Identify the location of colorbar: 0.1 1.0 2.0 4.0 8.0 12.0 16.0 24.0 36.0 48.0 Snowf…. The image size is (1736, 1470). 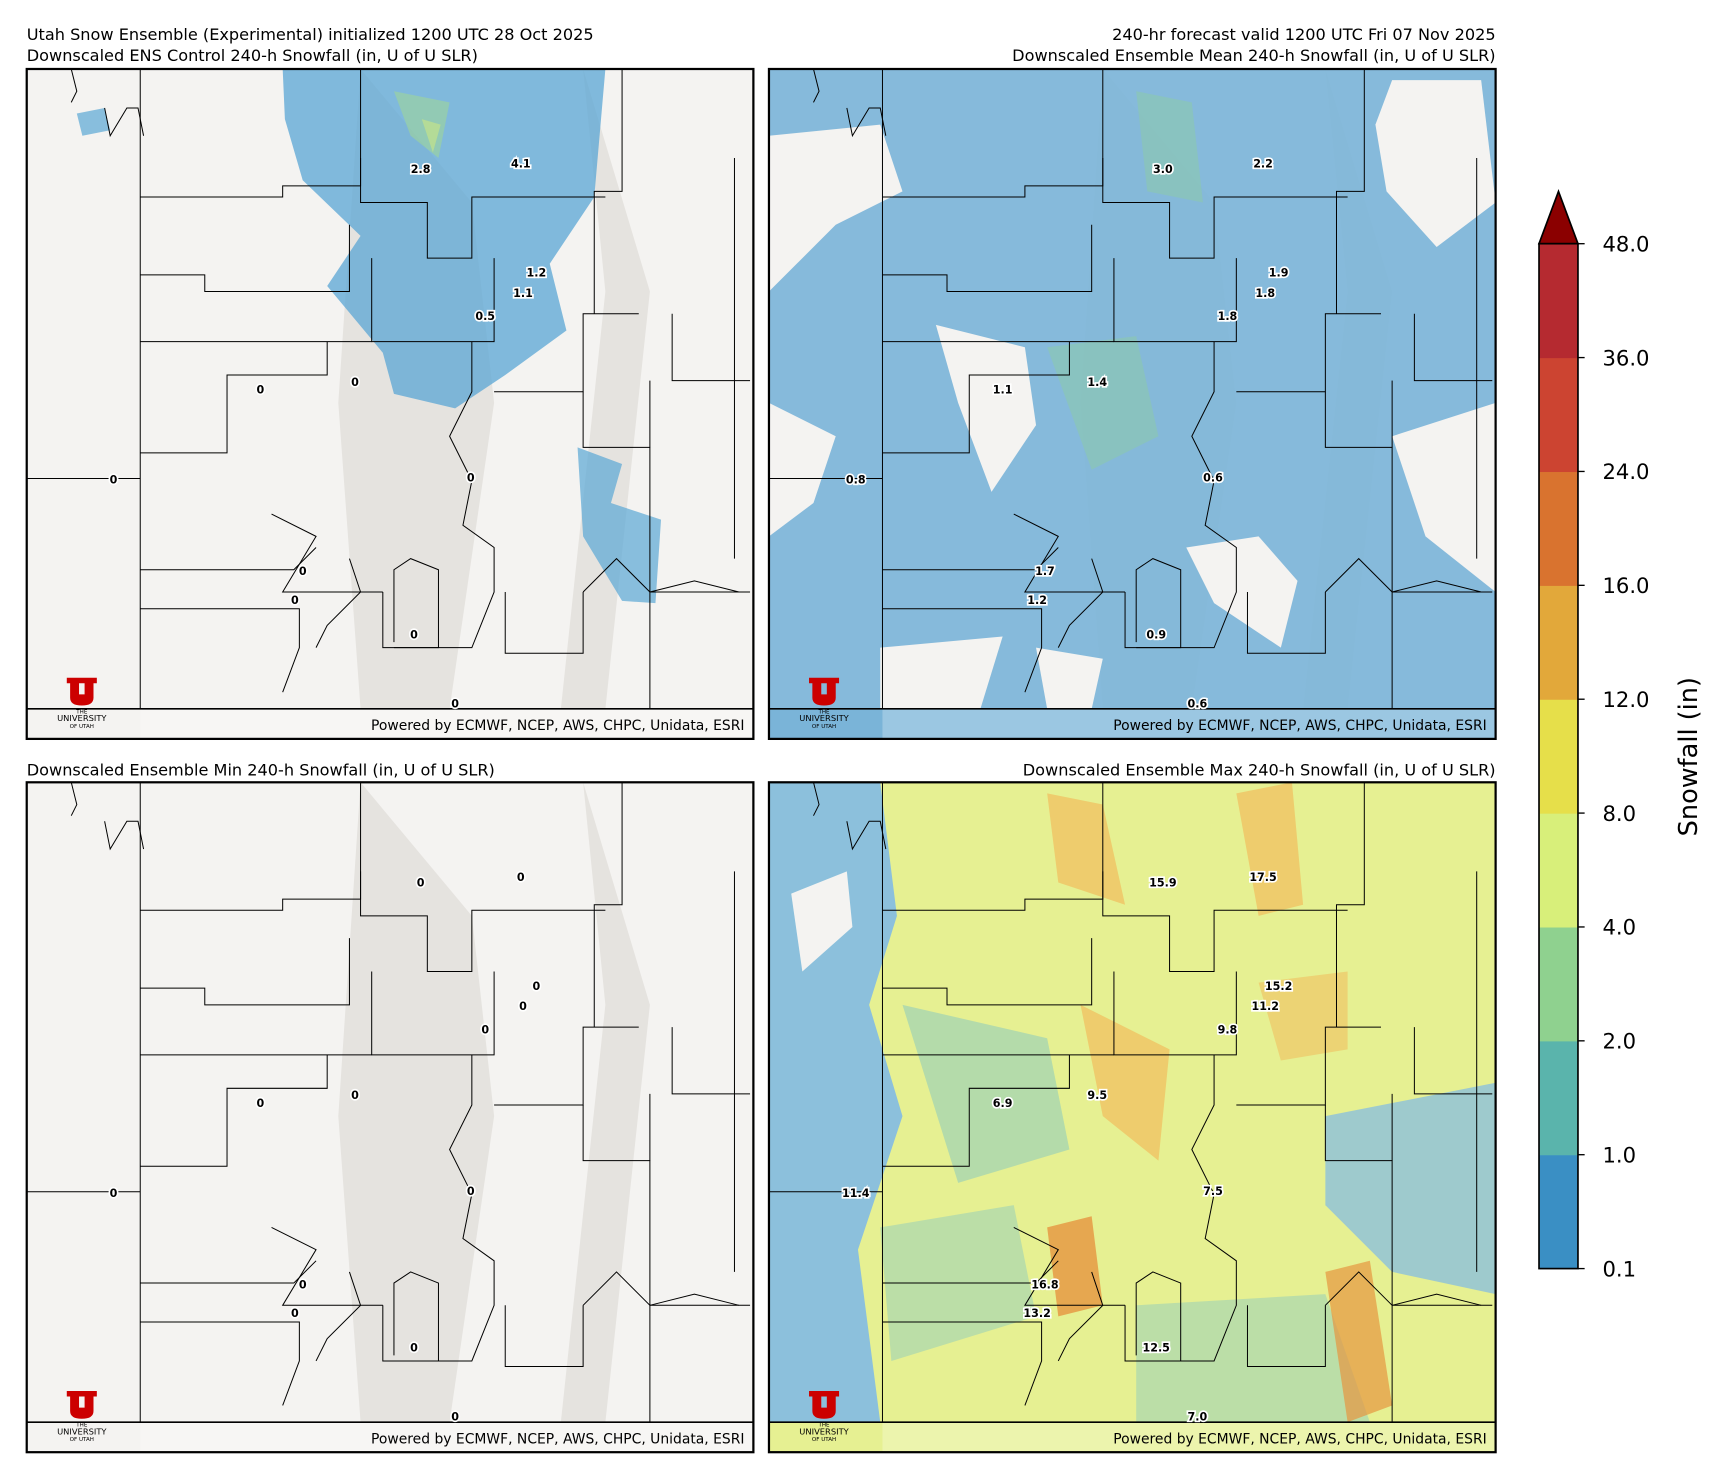
(1620, 735).